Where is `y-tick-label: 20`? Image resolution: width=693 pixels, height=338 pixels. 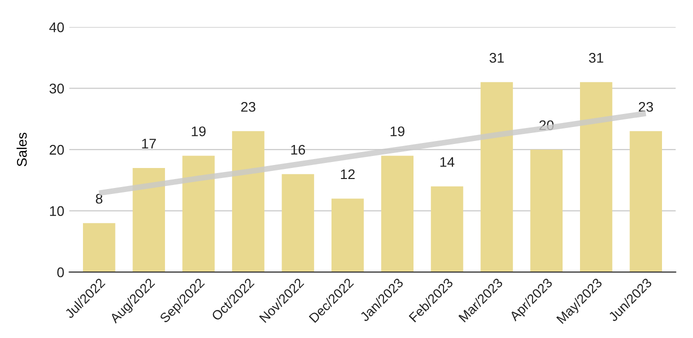 y-tick-label: 20 is located at coordinates (57, 149).